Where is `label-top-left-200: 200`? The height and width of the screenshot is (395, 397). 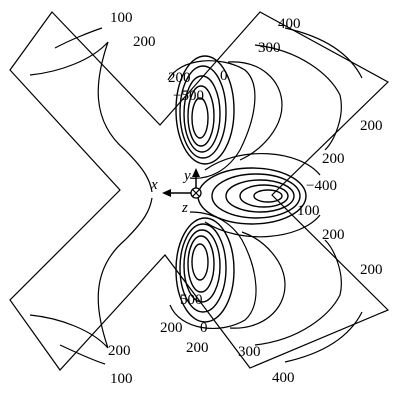
label-top-left-200: 200 is located at coordinates (144, 42).